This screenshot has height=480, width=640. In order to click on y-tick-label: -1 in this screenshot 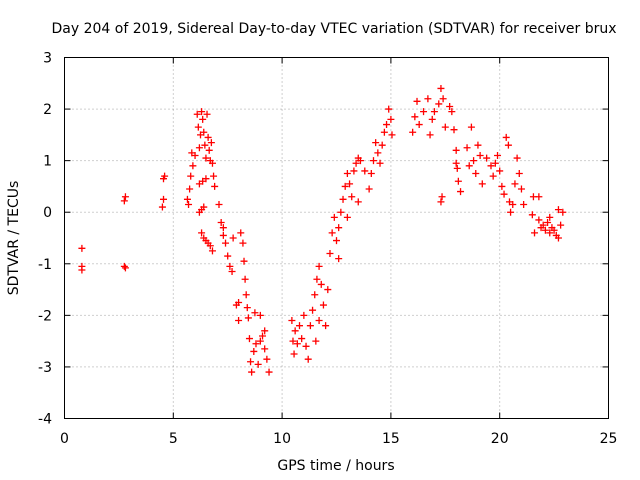, I will do `click(45, 265)`.